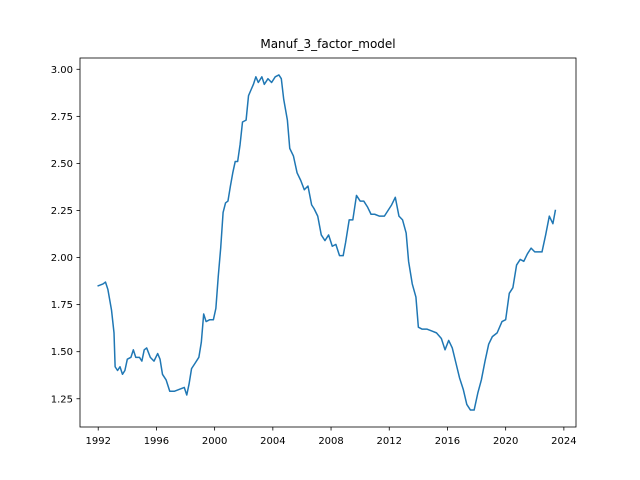 The height and width of the screenshot is (480, 640). I want to click on x-axis: 1992 1996 2000 2004 2008 2012 2016 2020 2024, so click(331, 437).